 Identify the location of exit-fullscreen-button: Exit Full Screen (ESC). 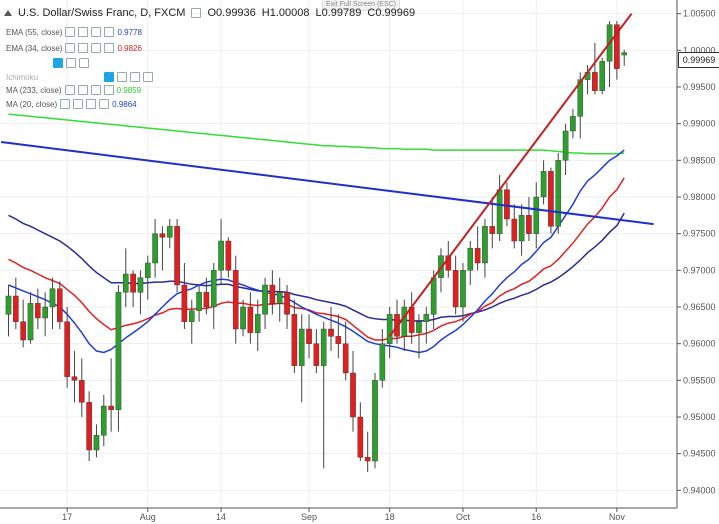
(361, 5).